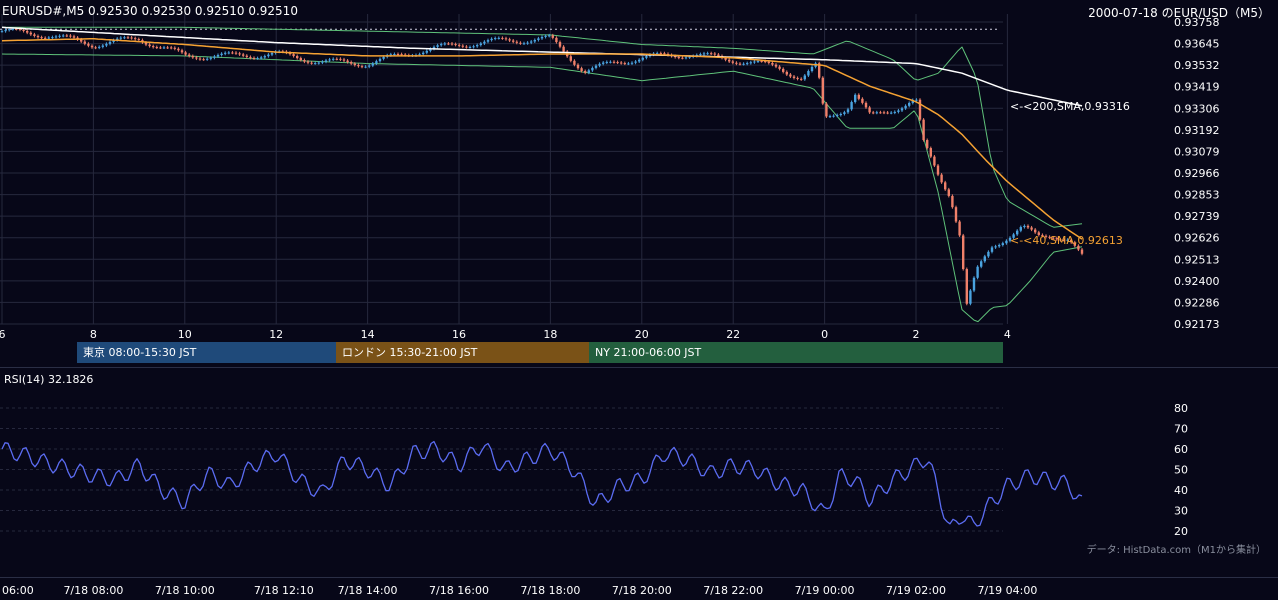  I want to click on price-tick-label: 0.92286, so click(1197, 302).